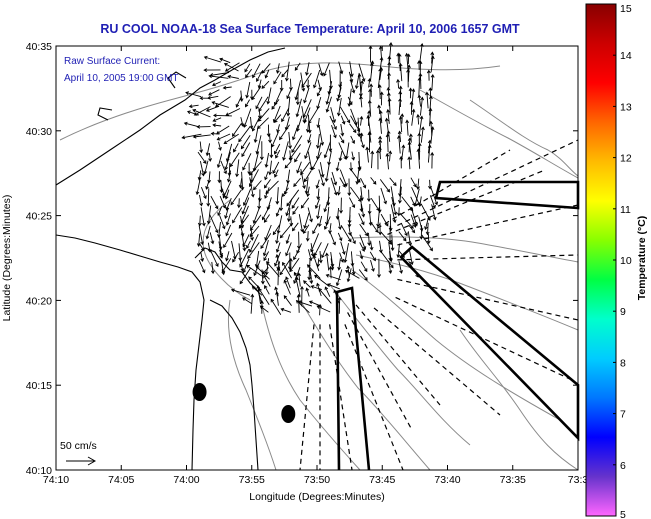 Image resolution: width=651 pixels, height=519 pixels. Describe the element at coordinates (78, 446) in the screenshot. I see `scale-label: 50 cm/s` at that location.